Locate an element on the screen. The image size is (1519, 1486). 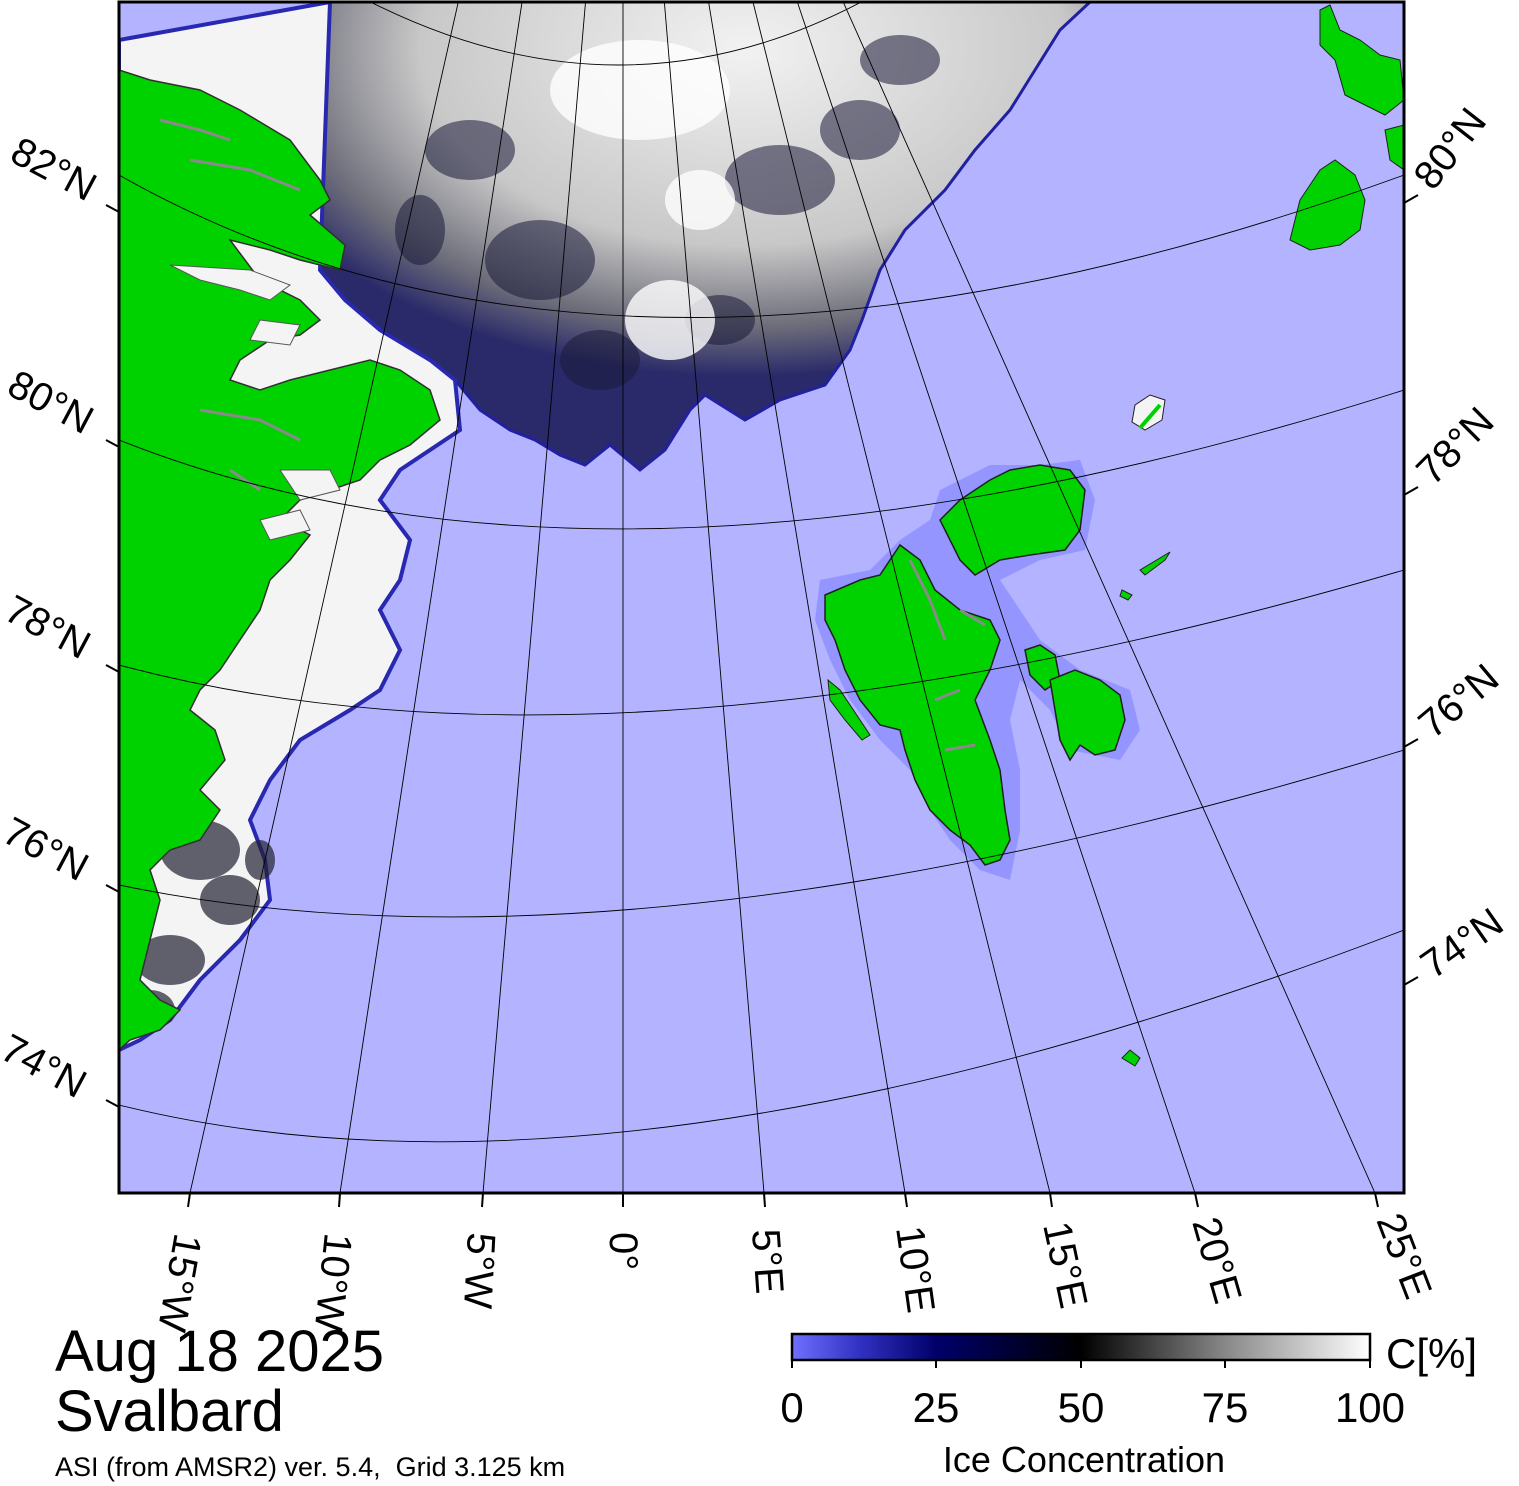
colorbar is located at coordinates (1081, 1347).